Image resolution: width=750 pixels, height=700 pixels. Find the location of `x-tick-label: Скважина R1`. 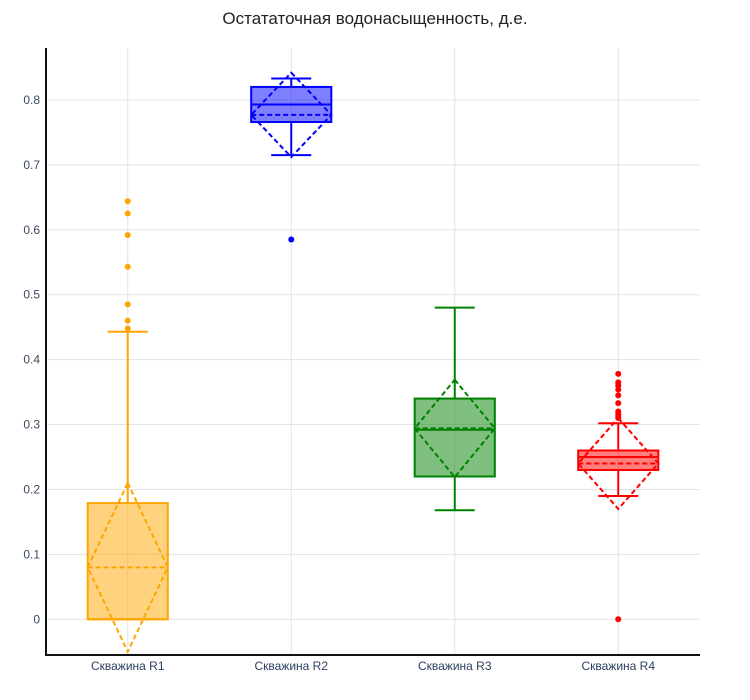

x-tick-label: Скважина R1 is located at coordinates (128, 666).